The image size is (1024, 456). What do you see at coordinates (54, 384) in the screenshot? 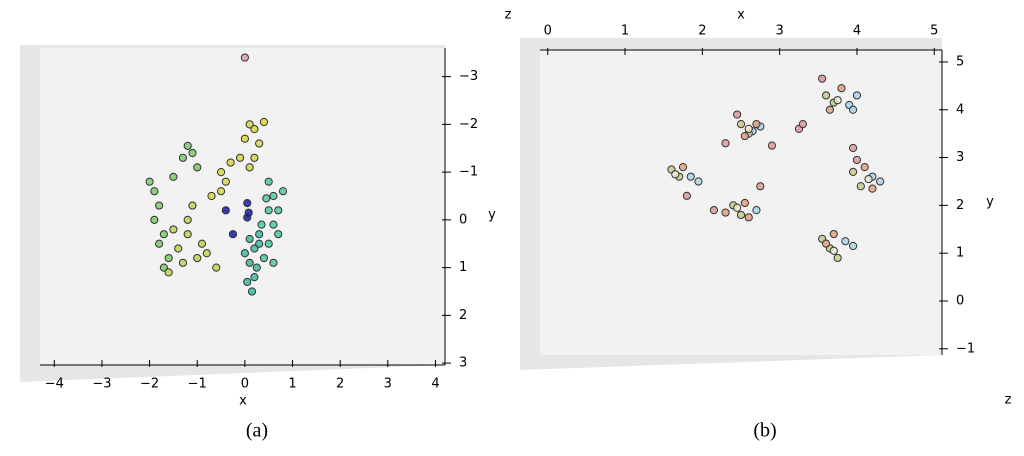
I see `x-tick-label: −4` at bounding box center [54, 384].